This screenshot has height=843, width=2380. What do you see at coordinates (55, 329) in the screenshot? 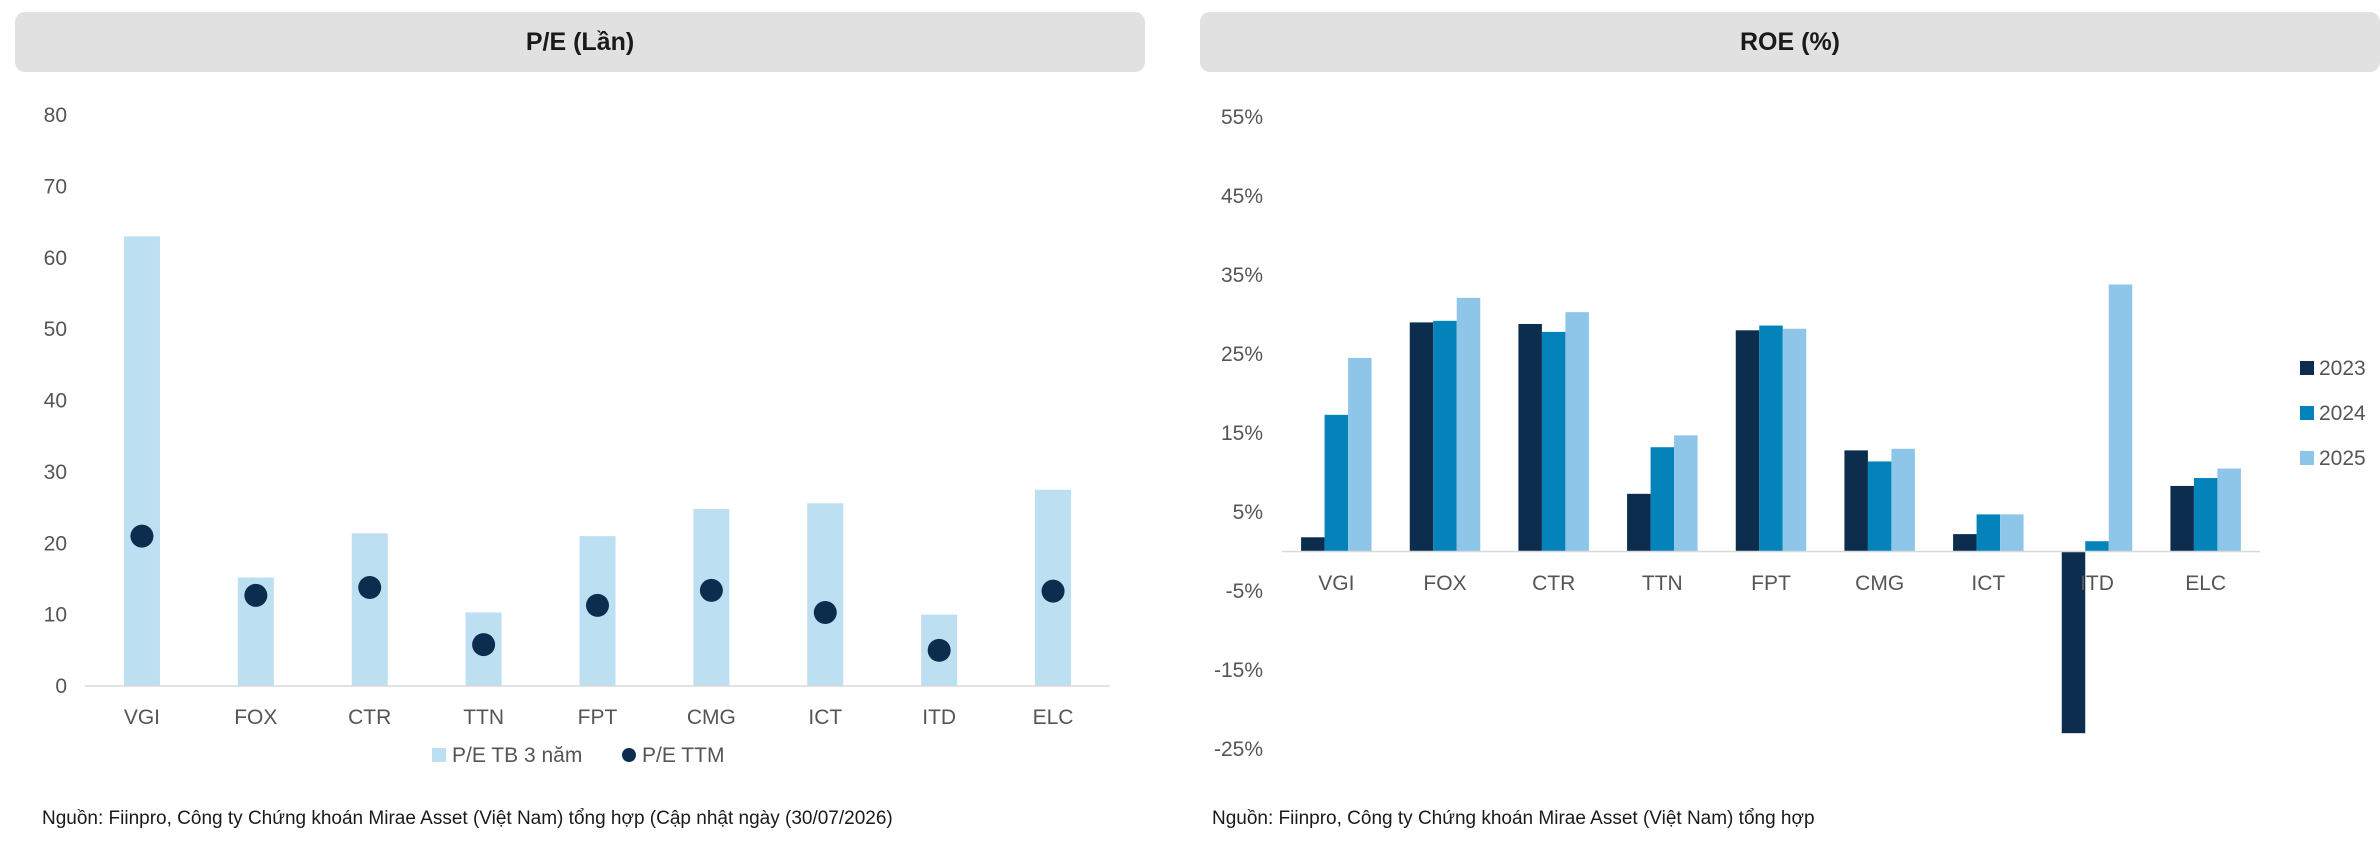
I see `y-tick-label: 50` at bounding box center [55, 329].